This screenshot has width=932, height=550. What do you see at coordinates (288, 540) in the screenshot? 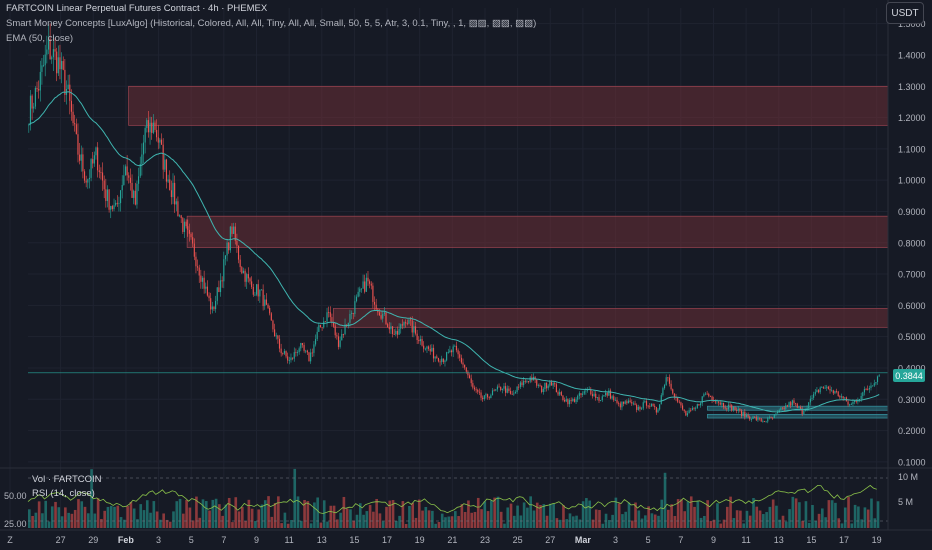
I see `time-tick-label: 11` at bounding box center [288, 540].